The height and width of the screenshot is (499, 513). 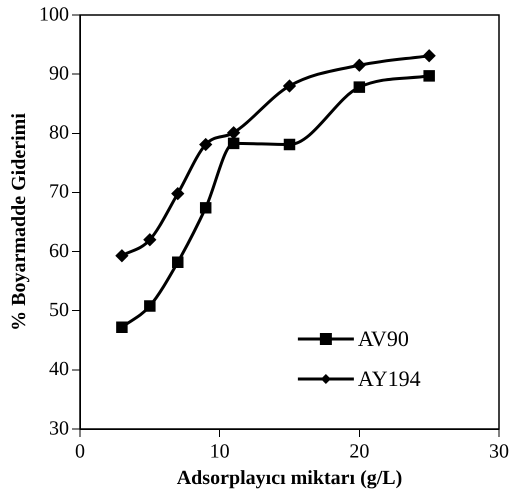 What do you see at coordinates (59, 73) in the screenshot?
I see `y-tick-label: 90` at bounding box center [59, 73].